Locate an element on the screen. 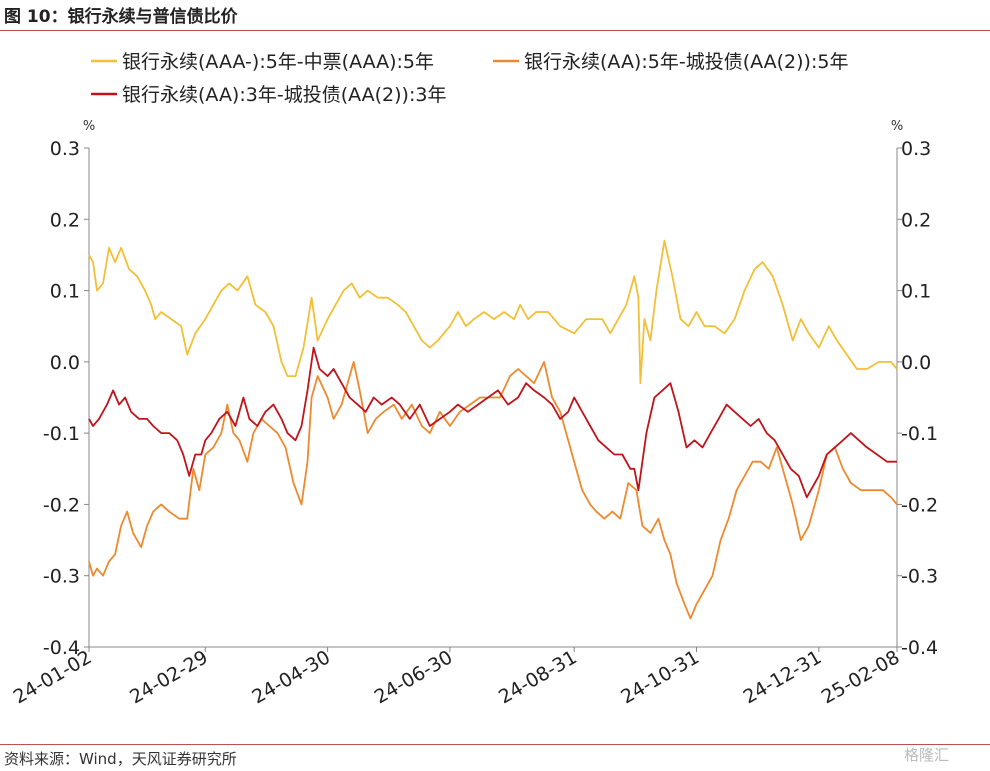 The width and height of the screenshot is (990, 771). right-y-tick-label: -0.1 is located at coordinates (919, 434).